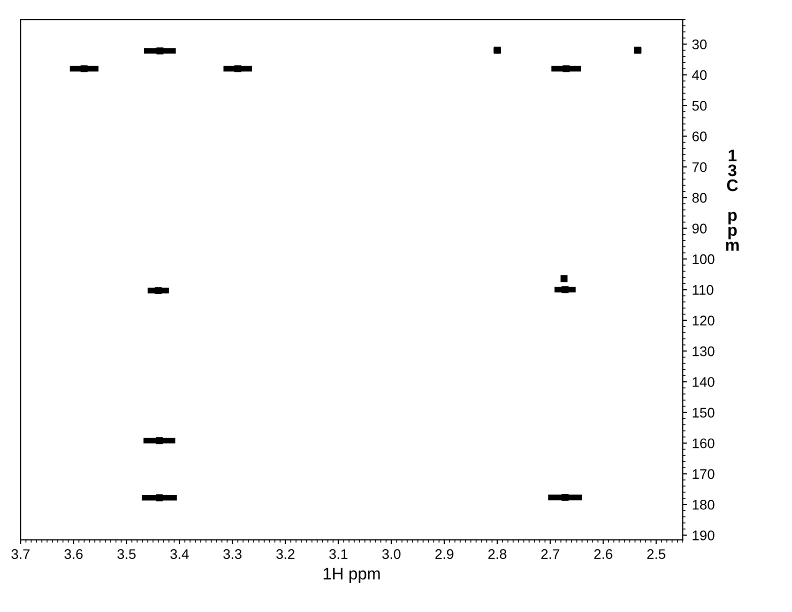  Describe the element at coordinates (126, 554) in the screenshot. I see `x-tick-label: 3.5` at that location.